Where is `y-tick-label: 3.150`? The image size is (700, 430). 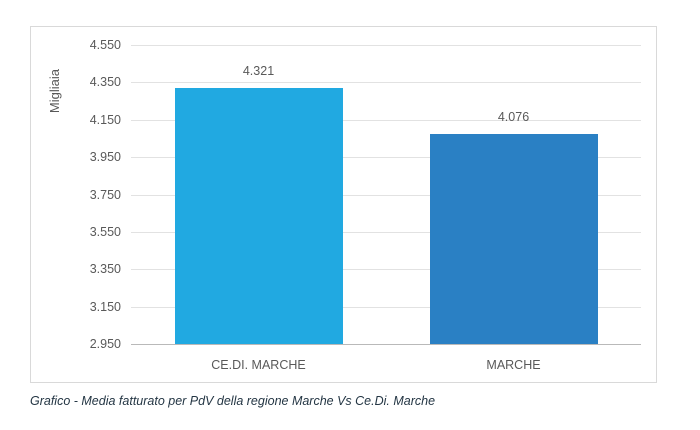
y-tick-label: 3.150 is located at coordinates (105, 306).